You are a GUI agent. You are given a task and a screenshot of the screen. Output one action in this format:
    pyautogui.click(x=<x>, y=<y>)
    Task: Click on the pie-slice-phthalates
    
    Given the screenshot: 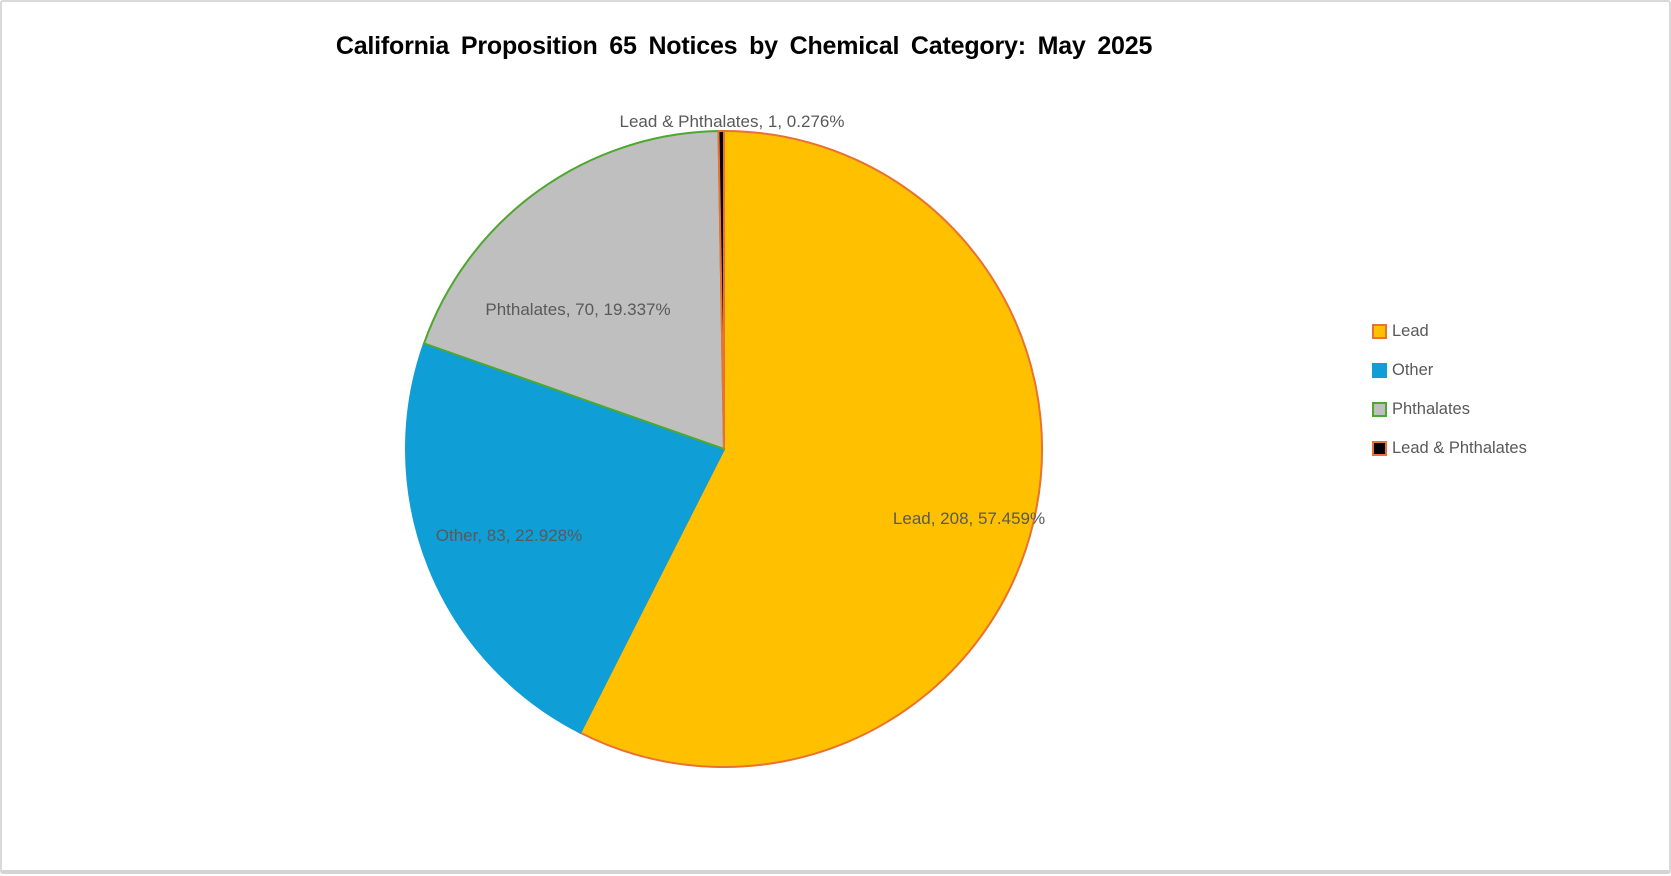 What is the action you would take?
    pyautogui.click(x=574, y=290)
    